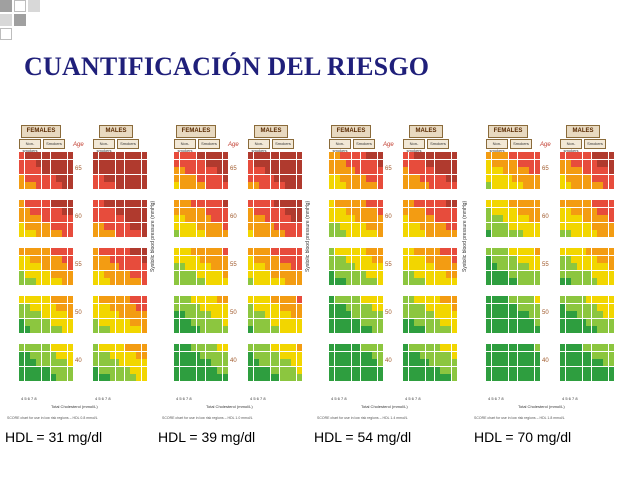 The width and height of the screenshot is (638, 479). Describe the element at coordinates (388, 217) in the screenshot. I see `age-value: 60` at that location.